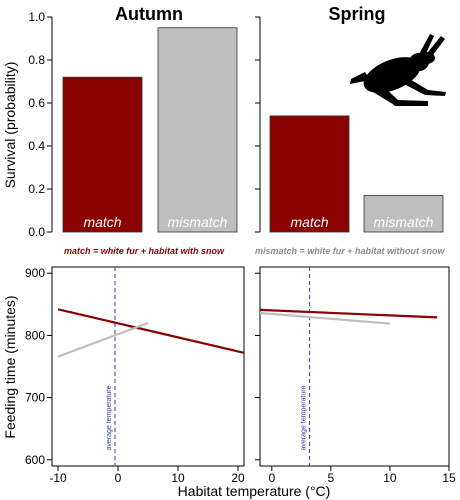 This screenshot has height=500, width=460. Describe the element at coordinates (35, 398) in the screenshot. I see `y-tick-label: 700` at that location.